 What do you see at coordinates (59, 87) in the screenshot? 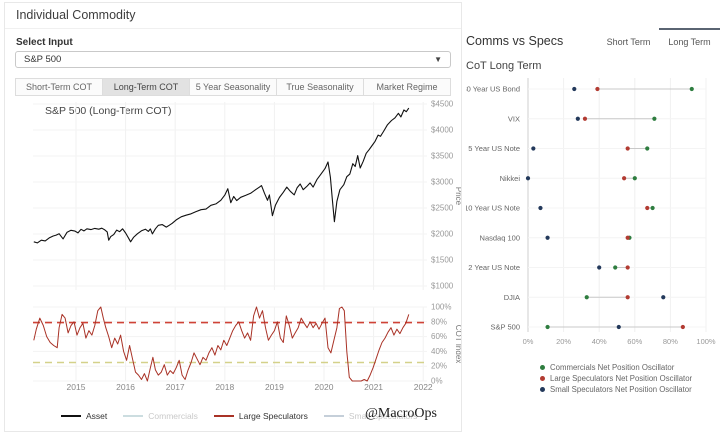
I see `tab-short-term-cot: Short-Term COT` at bounding box center [59, 87].